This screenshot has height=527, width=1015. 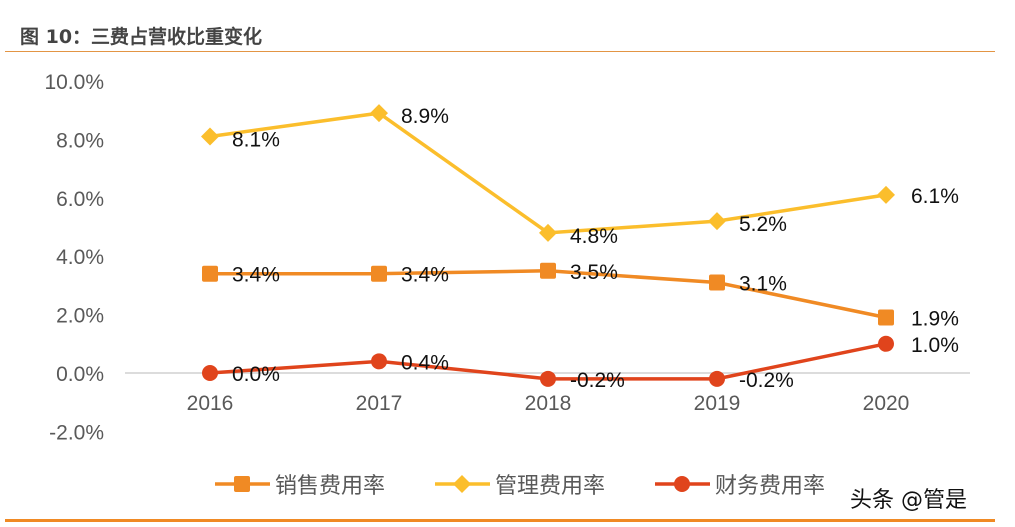 I want to click on legend-marker-square, so click(x=242, y=484).